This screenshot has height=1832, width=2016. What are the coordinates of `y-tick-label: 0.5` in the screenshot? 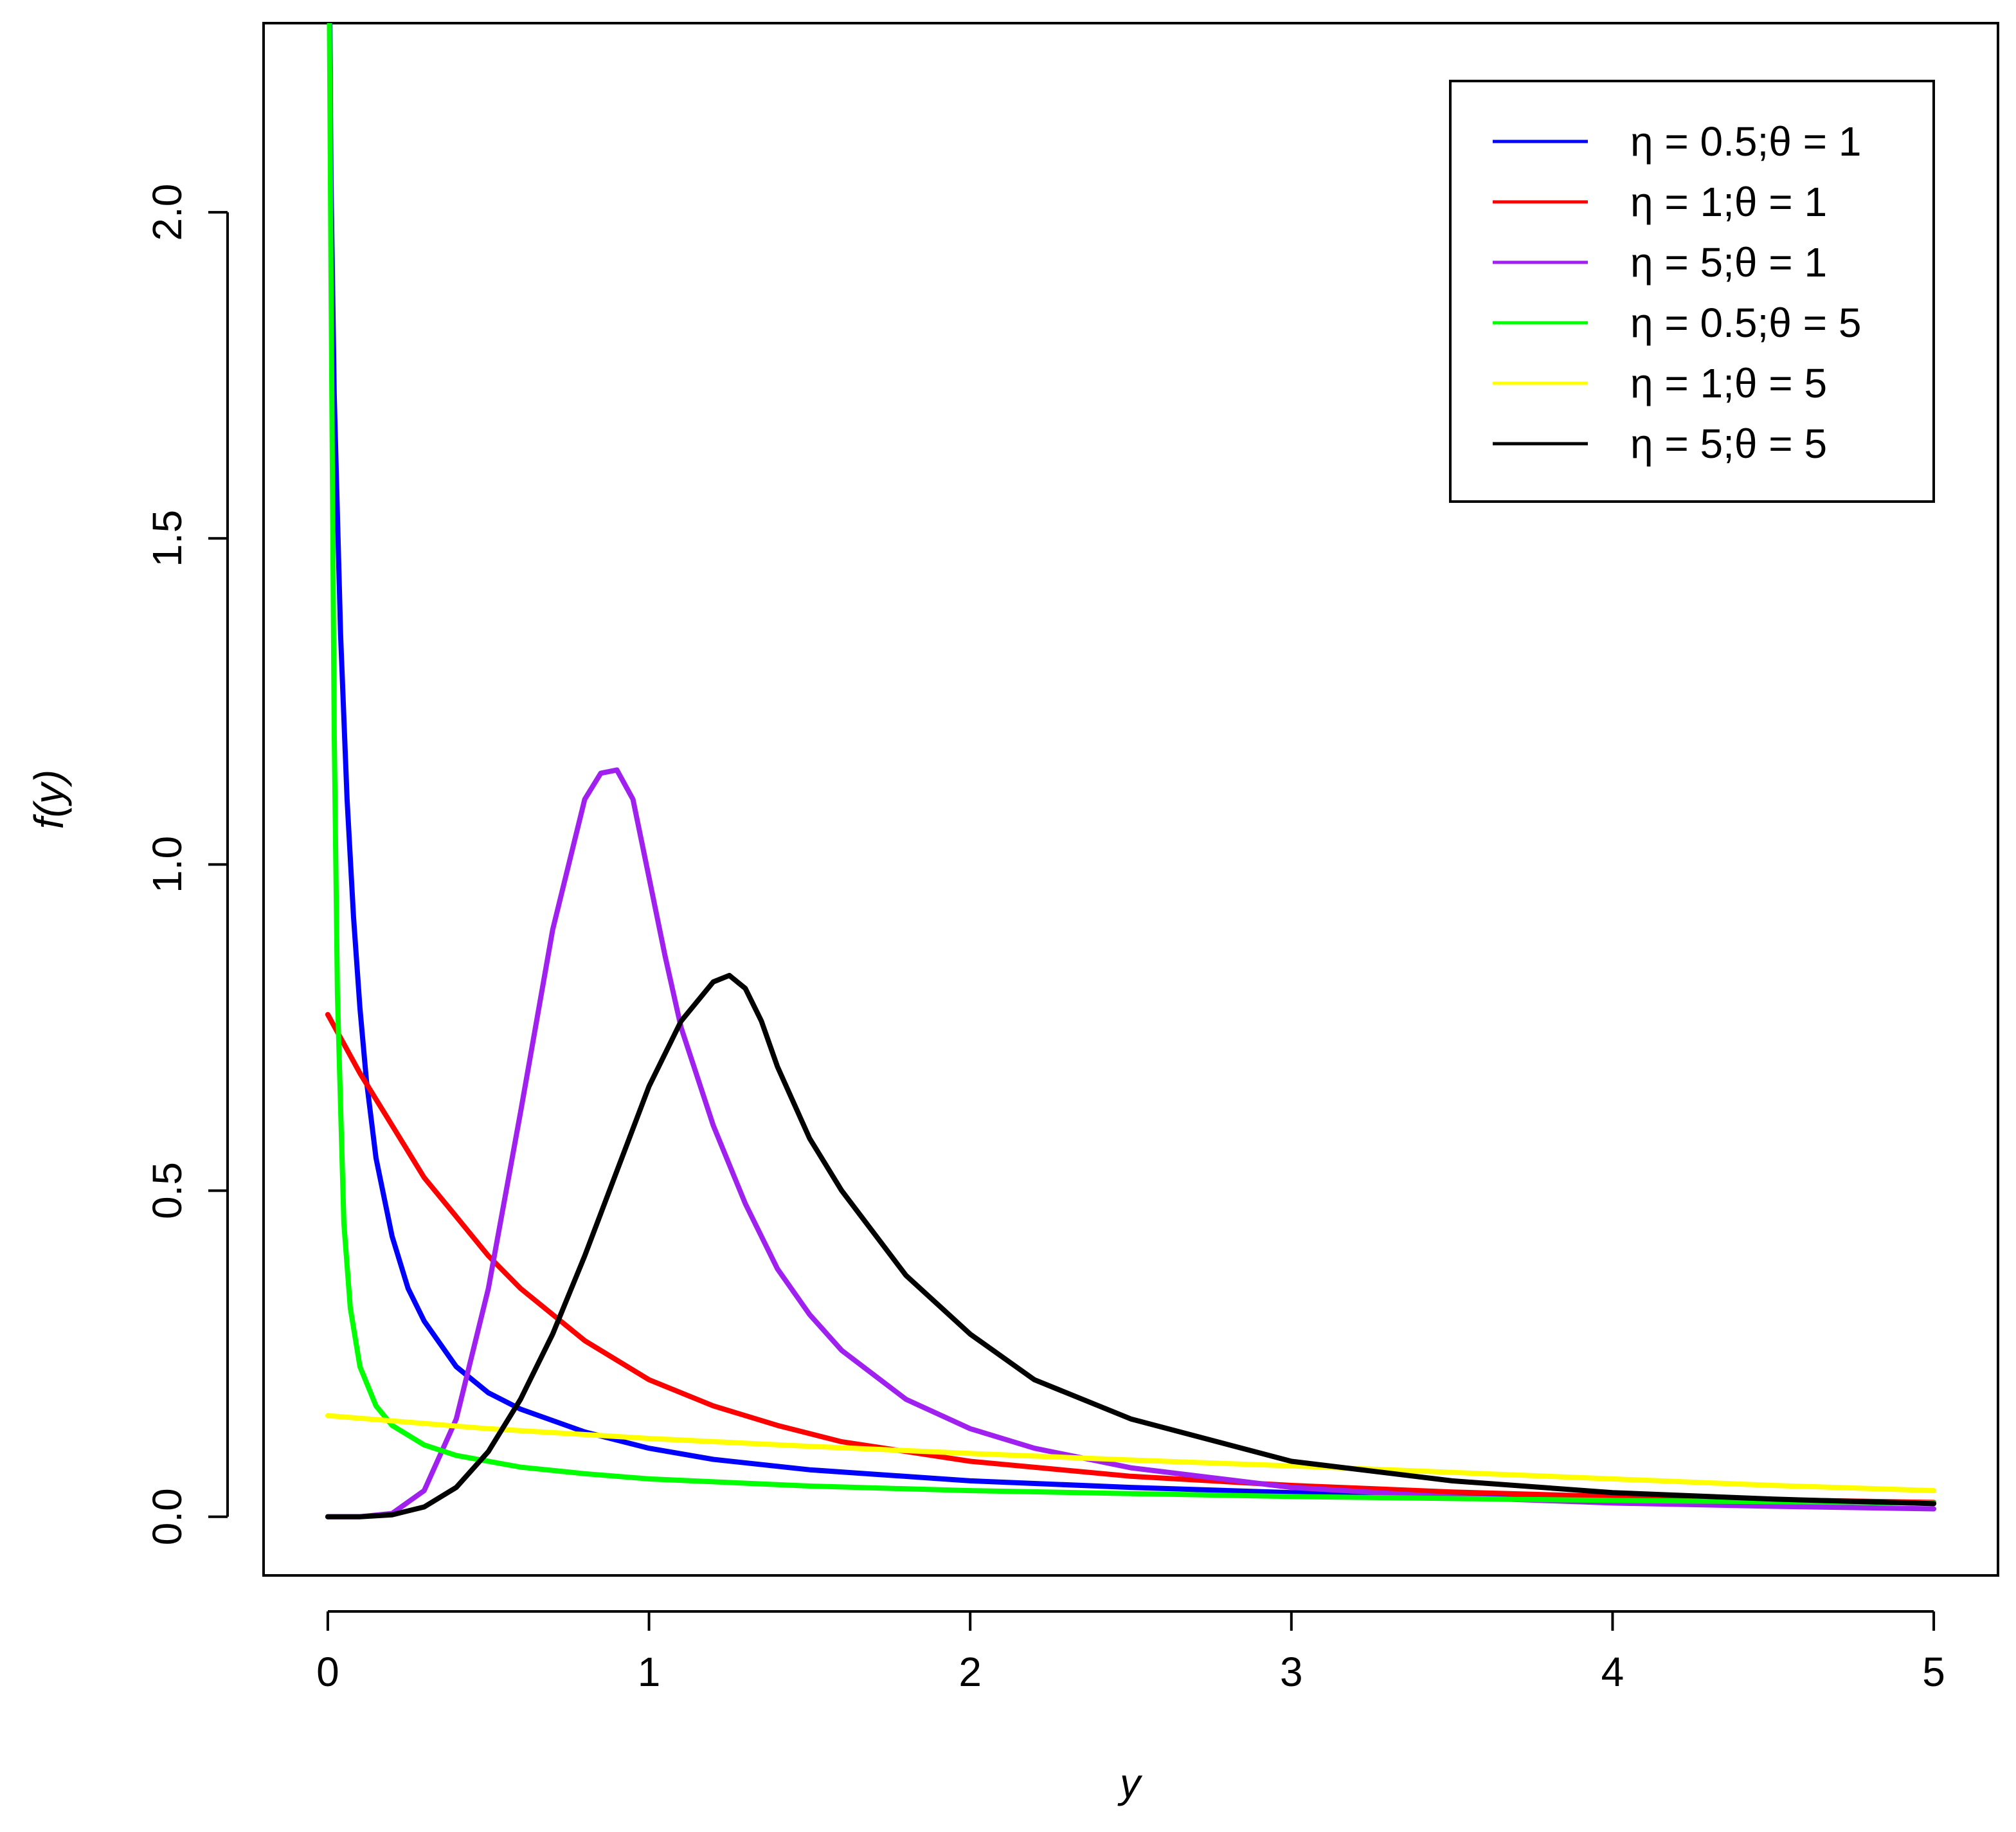 It's located at (167, 1190).